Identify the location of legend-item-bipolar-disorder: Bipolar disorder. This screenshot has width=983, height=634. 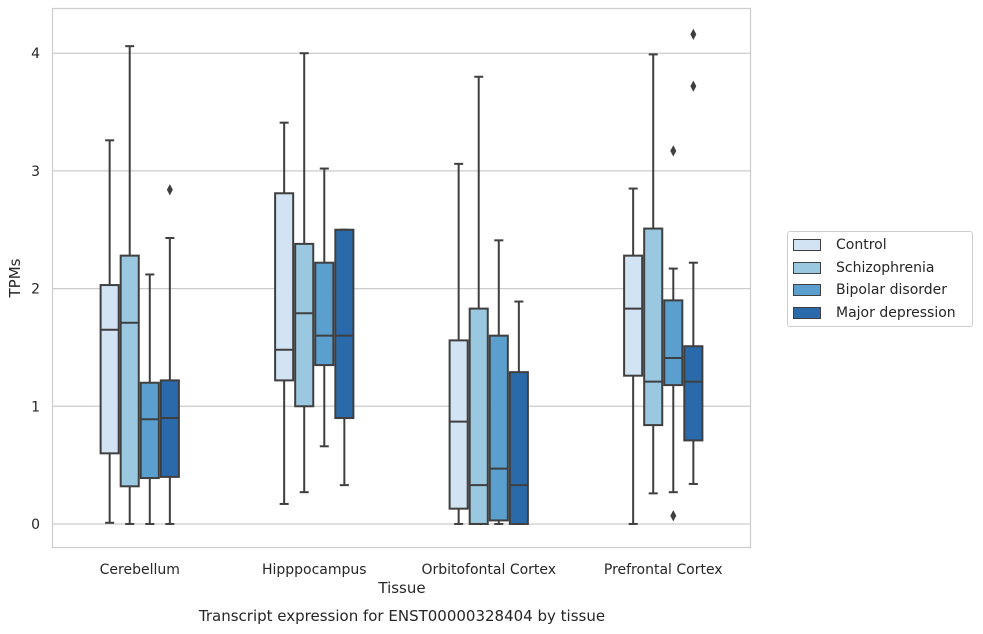
(870, 290).